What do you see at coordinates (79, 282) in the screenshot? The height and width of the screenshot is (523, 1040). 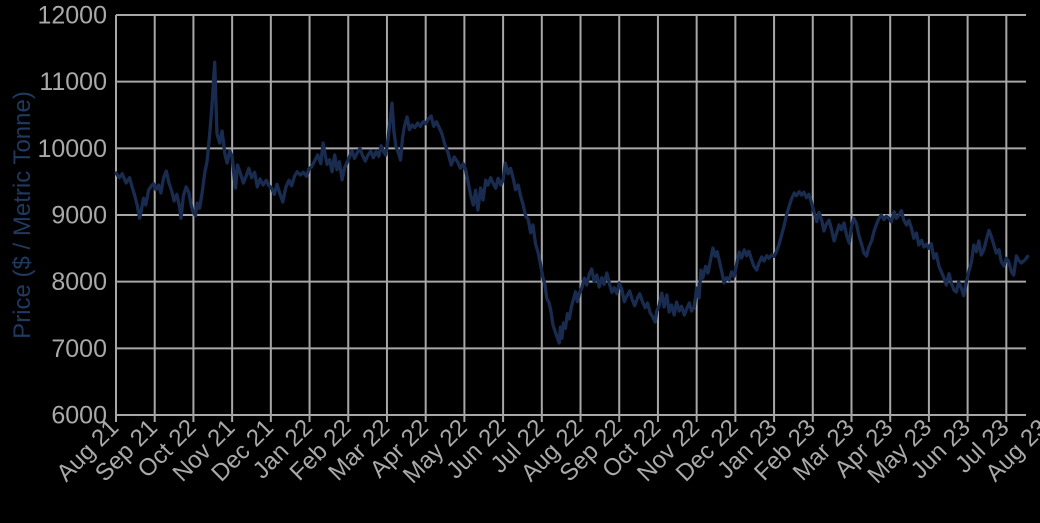 I see `y-tick-label: 8000` at bounding box center [79, 282].